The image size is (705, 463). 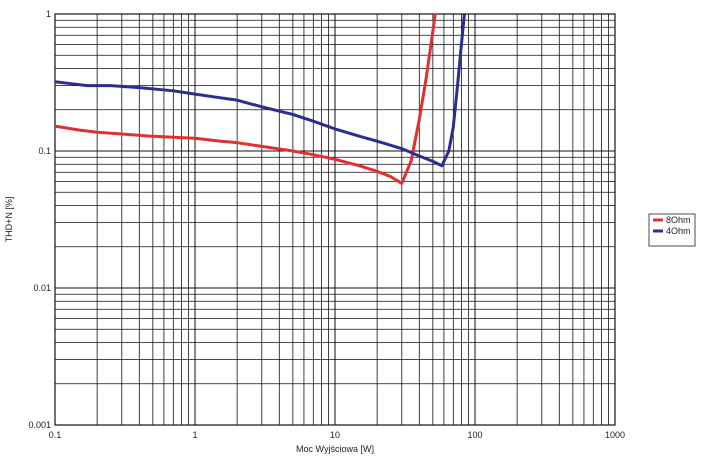 What do you see at coordinates (9, 220) in the screenshot?
I see `y-axis-title: THD+N [%]` at bounding box center [9, 220].